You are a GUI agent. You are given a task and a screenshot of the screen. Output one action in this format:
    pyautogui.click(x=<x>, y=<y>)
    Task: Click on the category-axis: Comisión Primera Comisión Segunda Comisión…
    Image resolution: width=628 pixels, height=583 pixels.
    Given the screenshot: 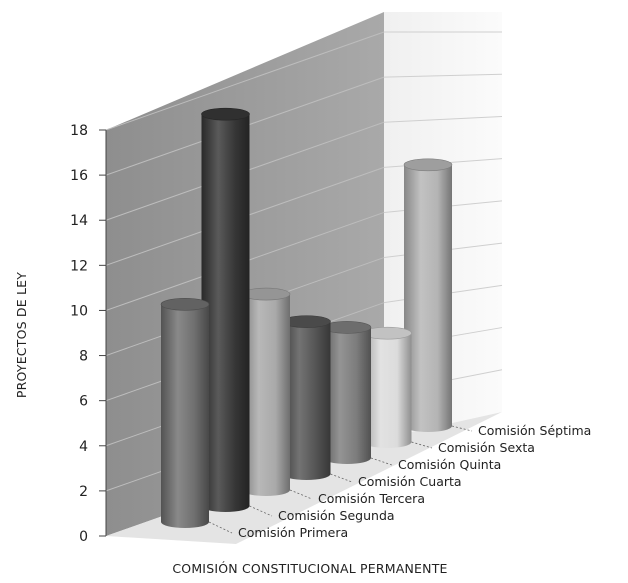 What is the action you would take?
    pyautogui.click(x=399, y=481)
    